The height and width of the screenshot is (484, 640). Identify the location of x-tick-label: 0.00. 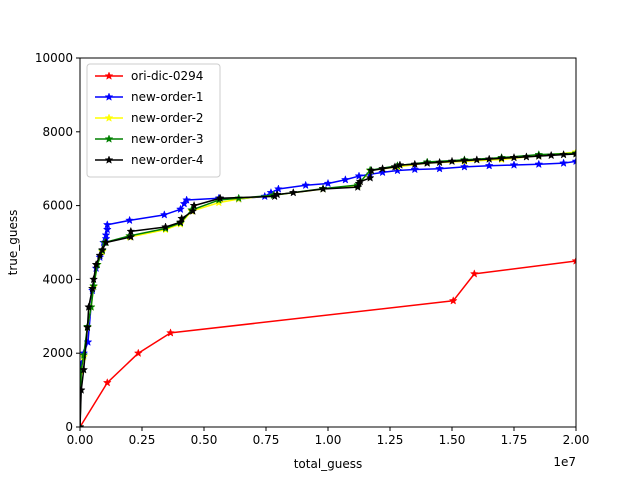
(80, 440).